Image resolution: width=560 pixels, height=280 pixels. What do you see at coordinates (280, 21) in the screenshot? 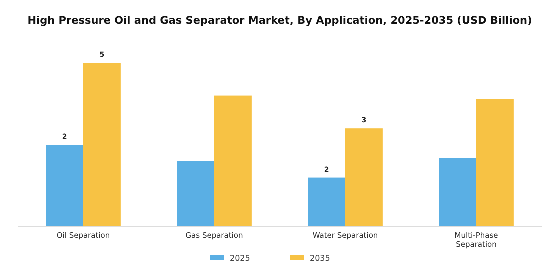
I see `chart-title: High Pressure Oil and Gas Separator Market, By Application, 2025-2035 (USD Billion)` at bounding box center [280, 21].